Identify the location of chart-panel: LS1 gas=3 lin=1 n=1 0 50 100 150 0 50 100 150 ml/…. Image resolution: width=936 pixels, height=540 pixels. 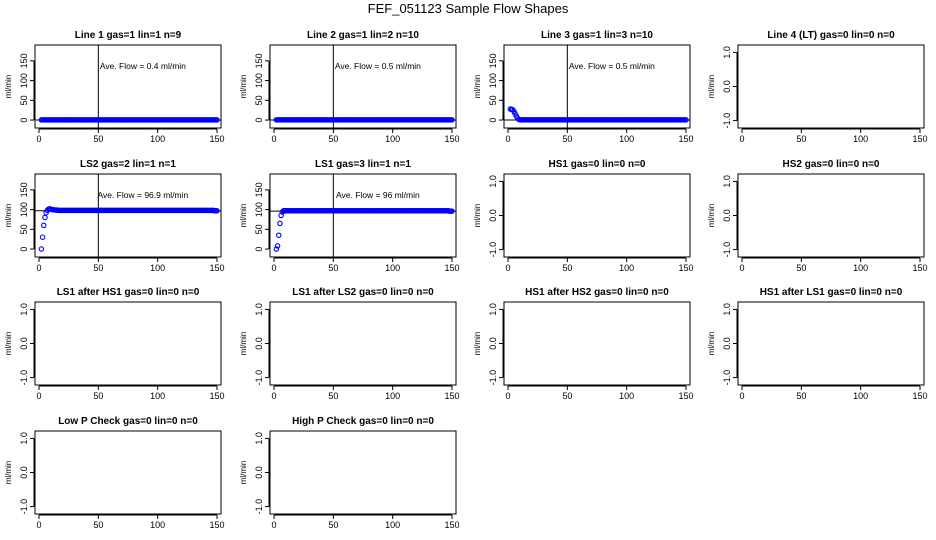
(349, 216).